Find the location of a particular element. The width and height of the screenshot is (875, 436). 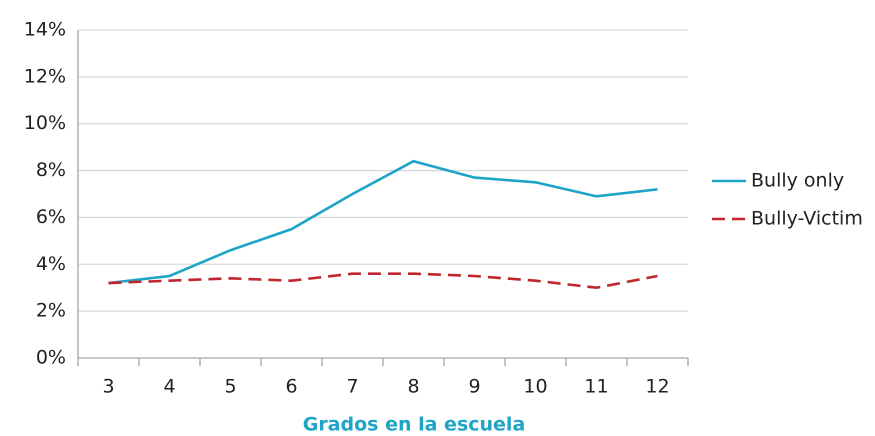

y-tick-label: 10% is located at coordinates (45, 123).